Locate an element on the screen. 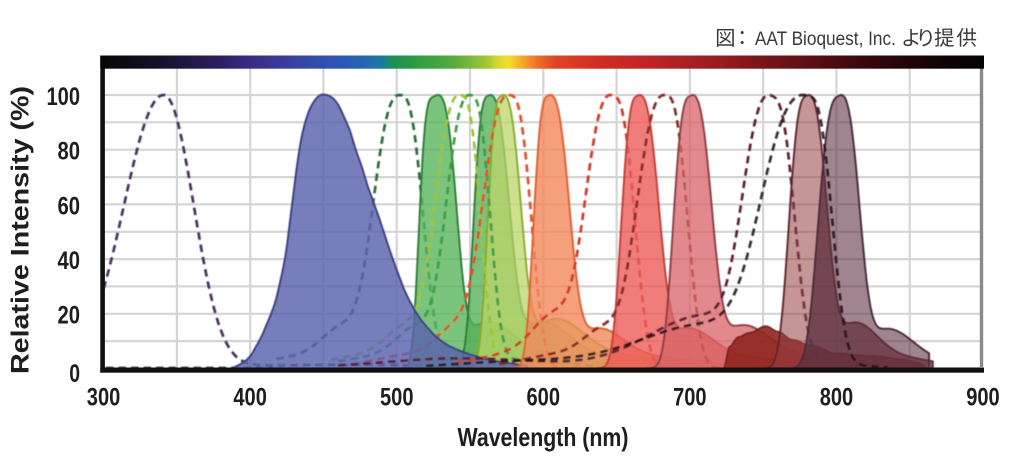 Image resolution: width=1010 pixels, height=461 pixels. svg-text: AAT Bioquest, Inc. is located at coordinates (825, 39).